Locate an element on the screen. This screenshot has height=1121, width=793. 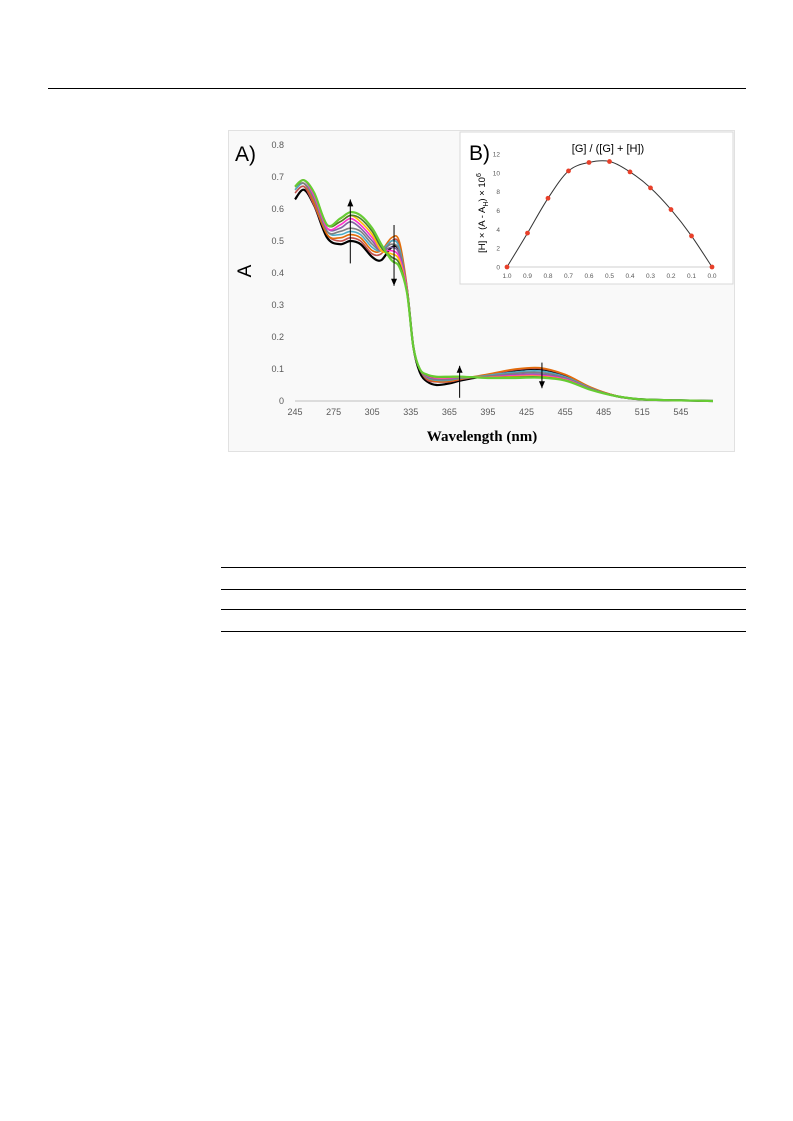
panel-a-x-tick-label: 545 is located at coordinates (680, 412).